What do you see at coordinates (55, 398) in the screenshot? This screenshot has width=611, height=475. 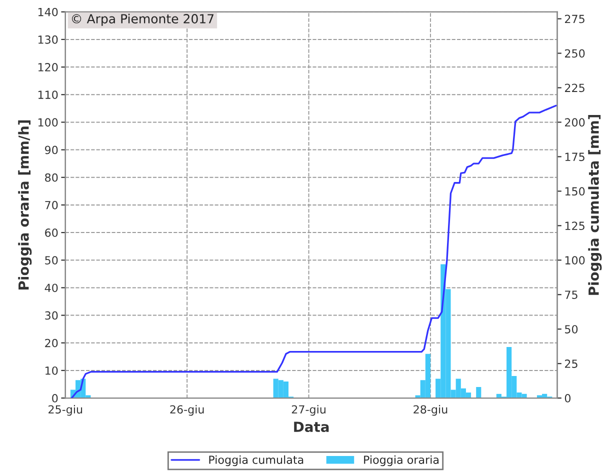 I see `y-tick-label: 0` at bounding box center [55, 398].